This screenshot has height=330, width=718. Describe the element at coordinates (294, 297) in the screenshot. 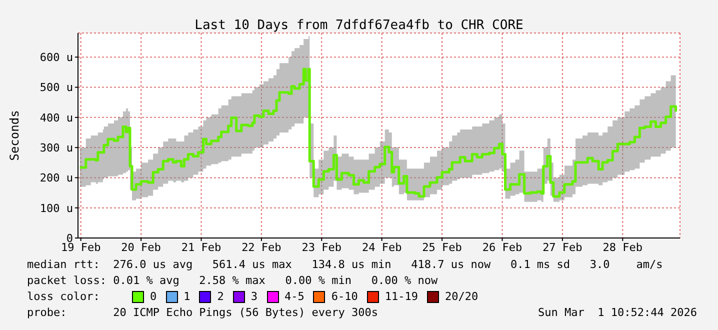

I see `text: 4-5` at that location.